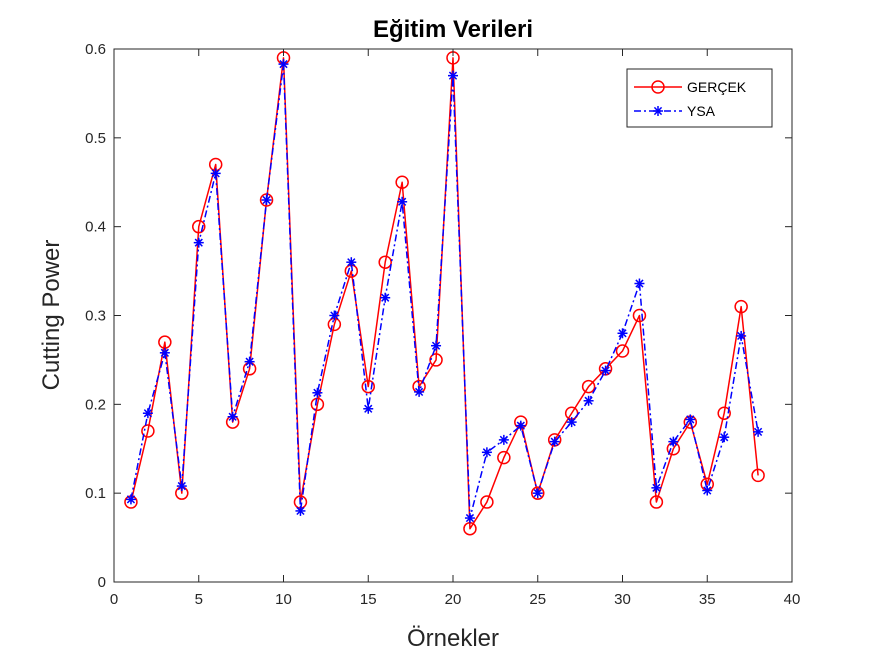 The image size is (875, 656). I want to click on x-tick-label: 30, so click(622, 599).